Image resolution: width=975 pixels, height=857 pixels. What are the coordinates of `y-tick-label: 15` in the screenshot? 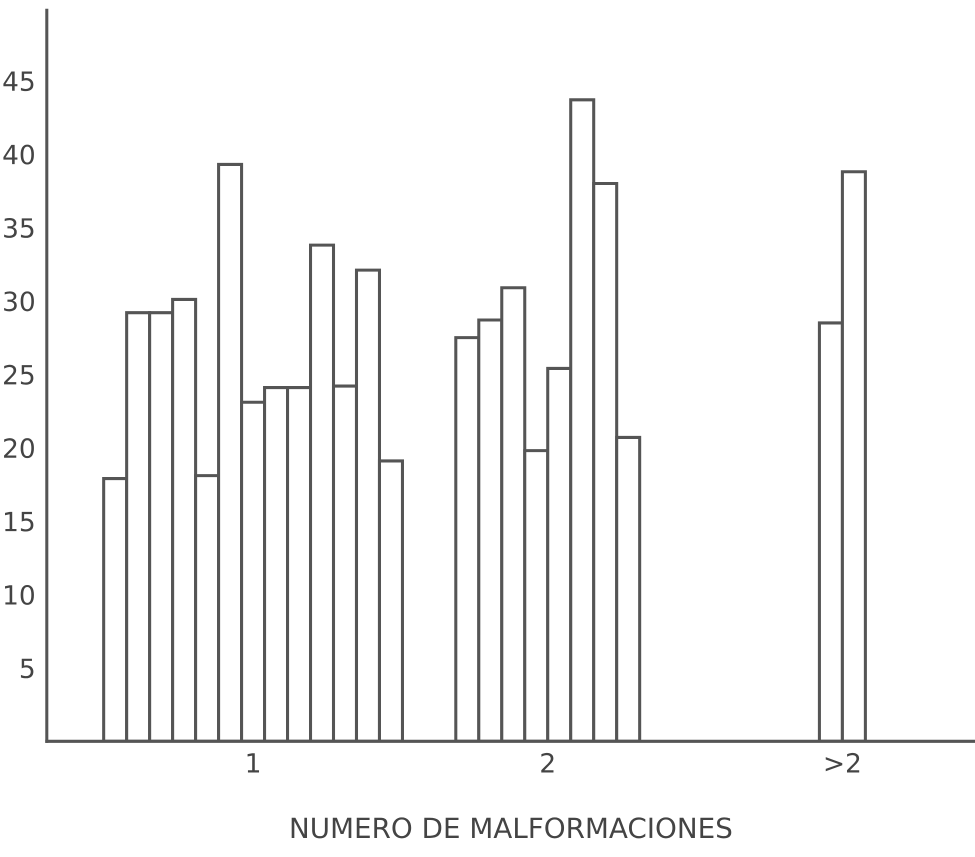 It's located at (19, 522).